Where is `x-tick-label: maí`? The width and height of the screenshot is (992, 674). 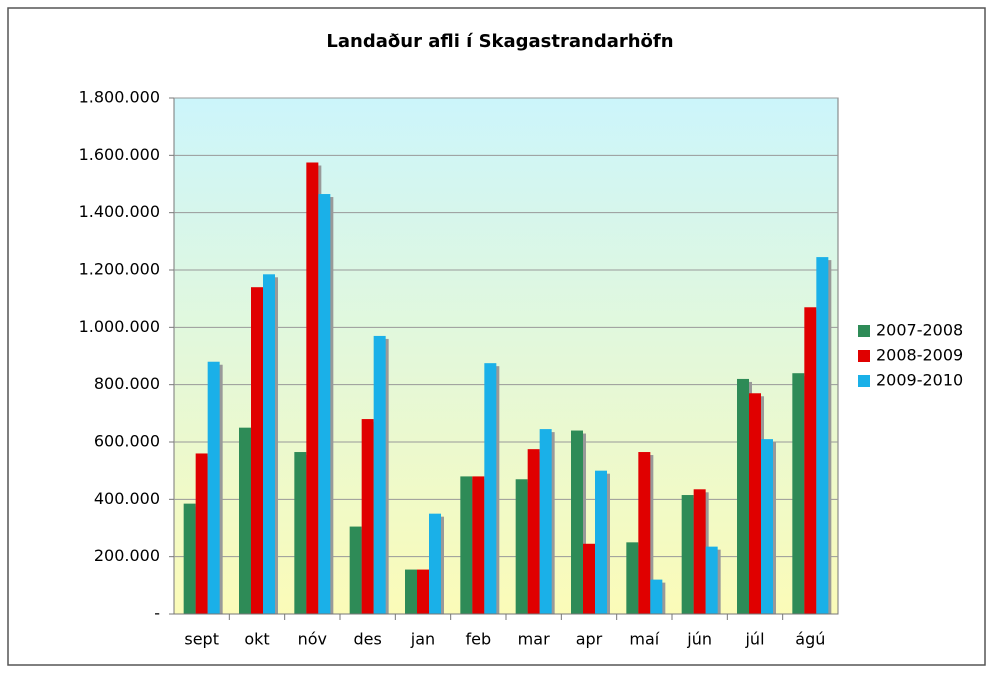 x-tick-label: maí is located at coordinates (644, 639).